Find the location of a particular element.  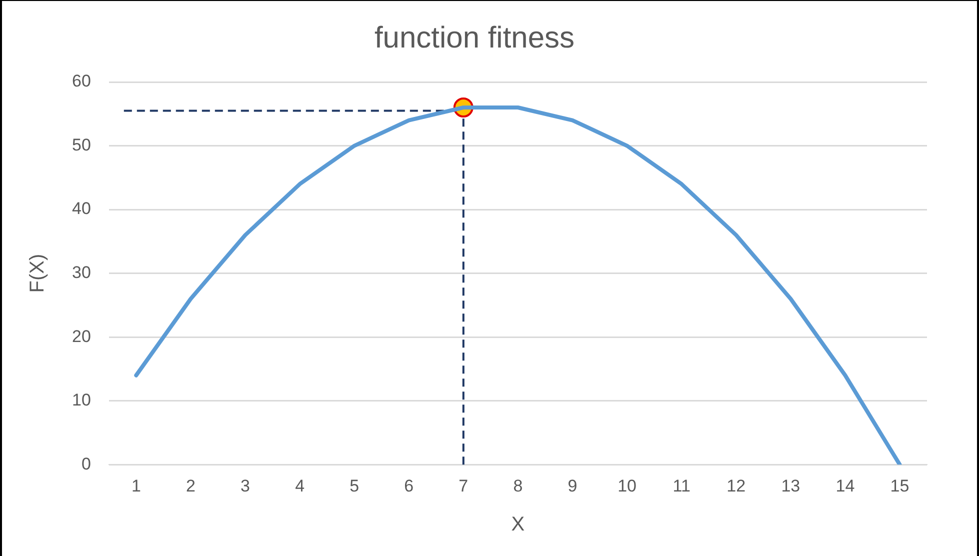

x-tick-label: 10 is located at coordinates (627, 486).